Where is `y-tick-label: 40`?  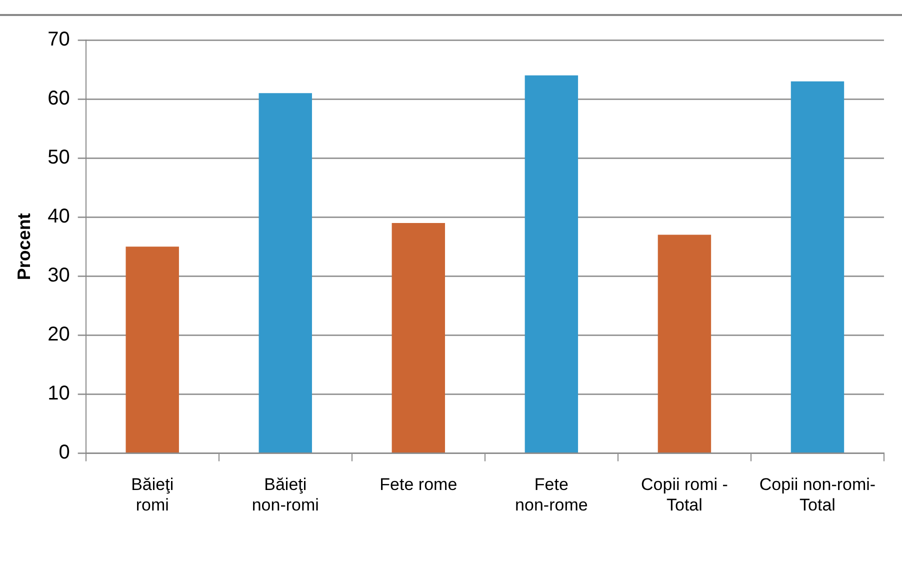
y-tick-label: 40 is located at coordinates (59, 217).